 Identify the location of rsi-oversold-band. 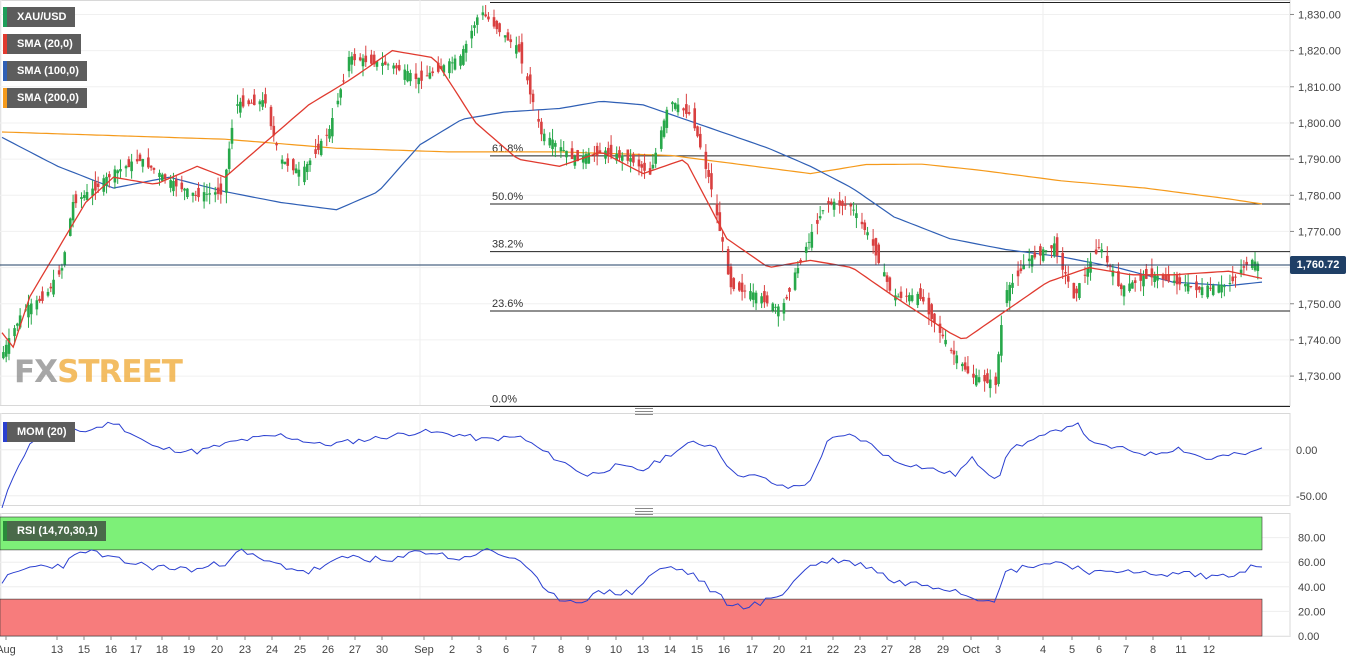
(631, 617).